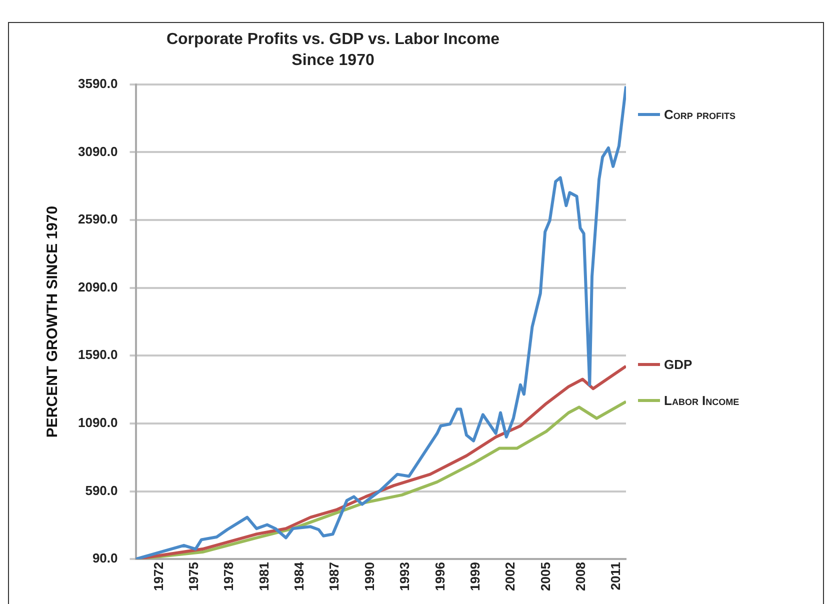 The width and height of the screenshot is (831, 604). I want to click on x-tick-label: 1987, so click(334, 576).